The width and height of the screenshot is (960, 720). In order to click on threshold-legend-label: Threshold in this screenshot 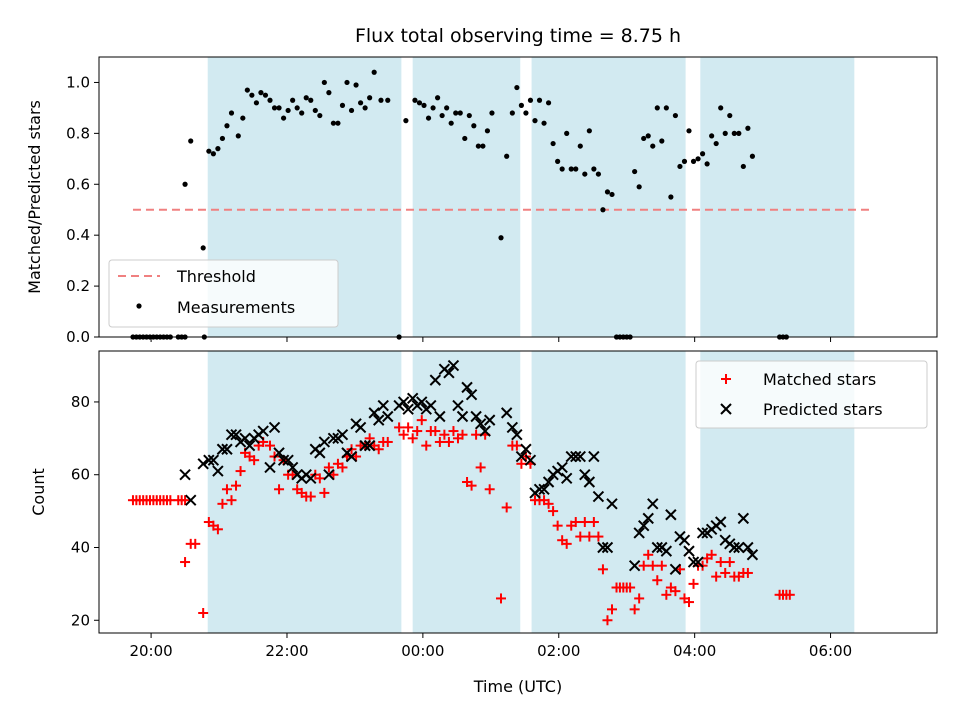, I will do `click(216, 276)`.